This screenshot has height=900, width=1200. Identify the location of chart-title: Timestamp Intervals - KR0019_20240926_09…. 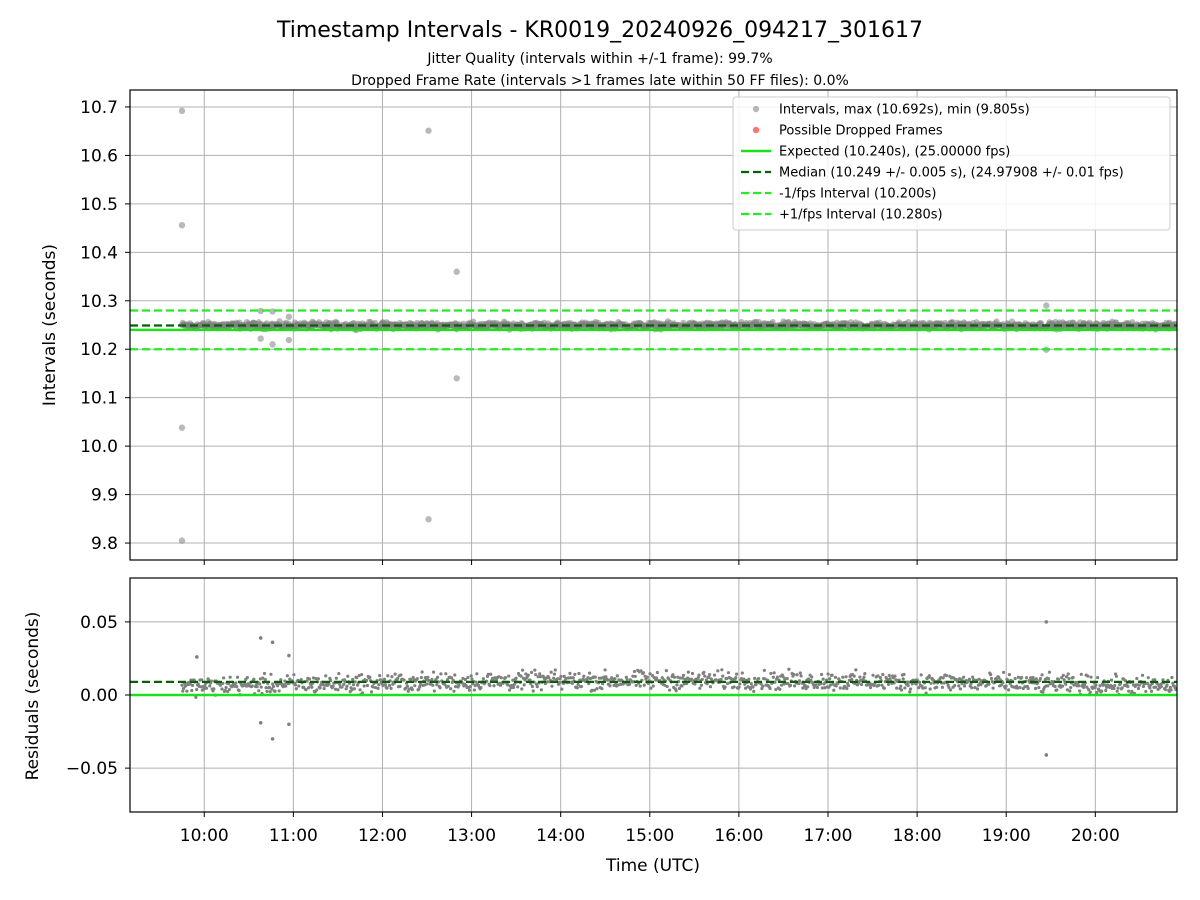
(599, 30).